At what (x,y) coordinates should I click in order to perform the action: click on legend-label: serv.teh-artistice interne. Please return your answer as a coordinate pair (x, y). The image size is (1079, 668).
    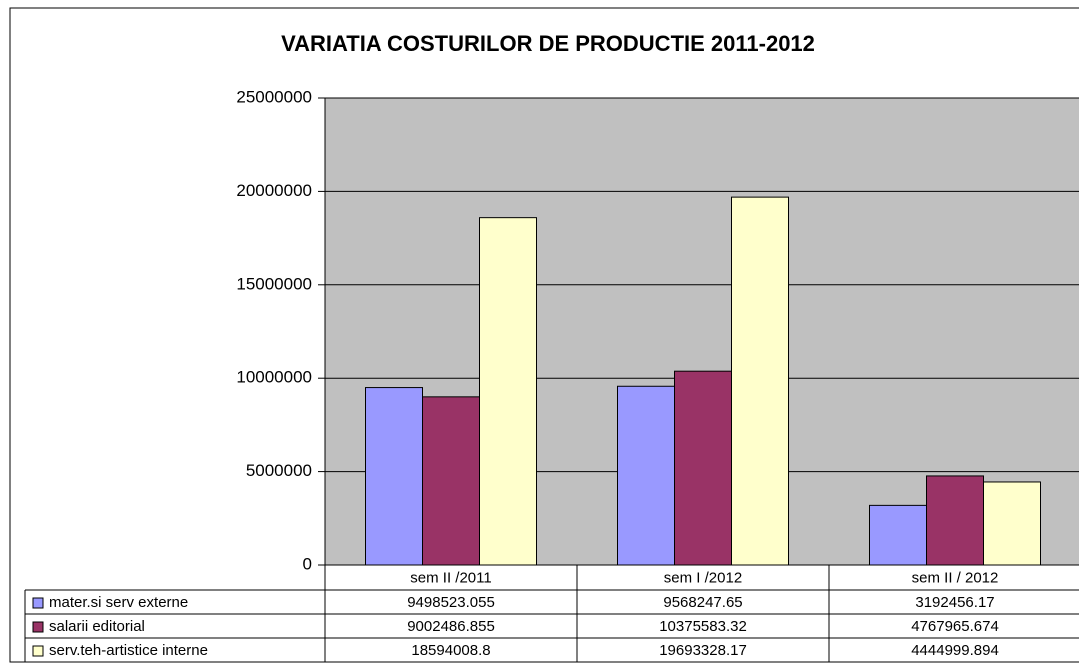
    Looking at the image, I should click on (128, 650).